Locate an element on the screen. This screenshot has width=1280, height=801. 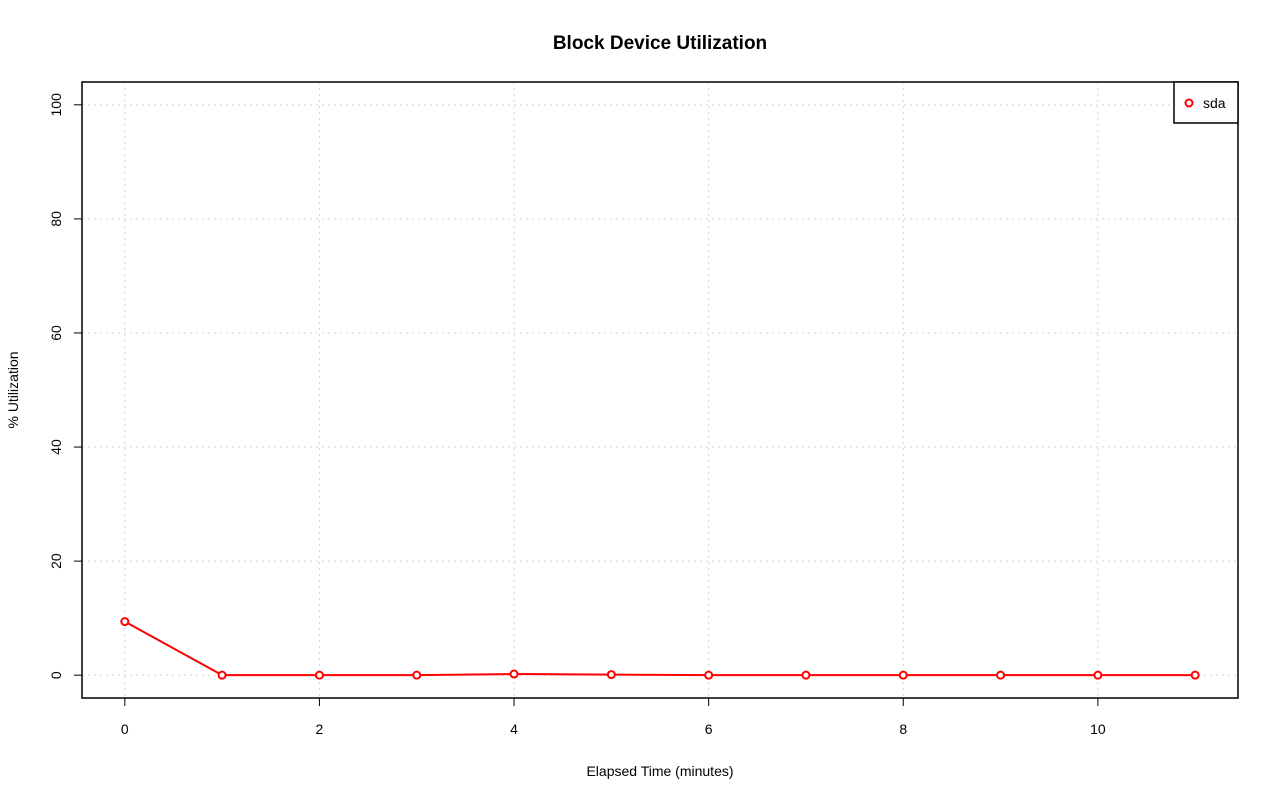
x-tick-label: 10 is located at coordinates (1098, 729).